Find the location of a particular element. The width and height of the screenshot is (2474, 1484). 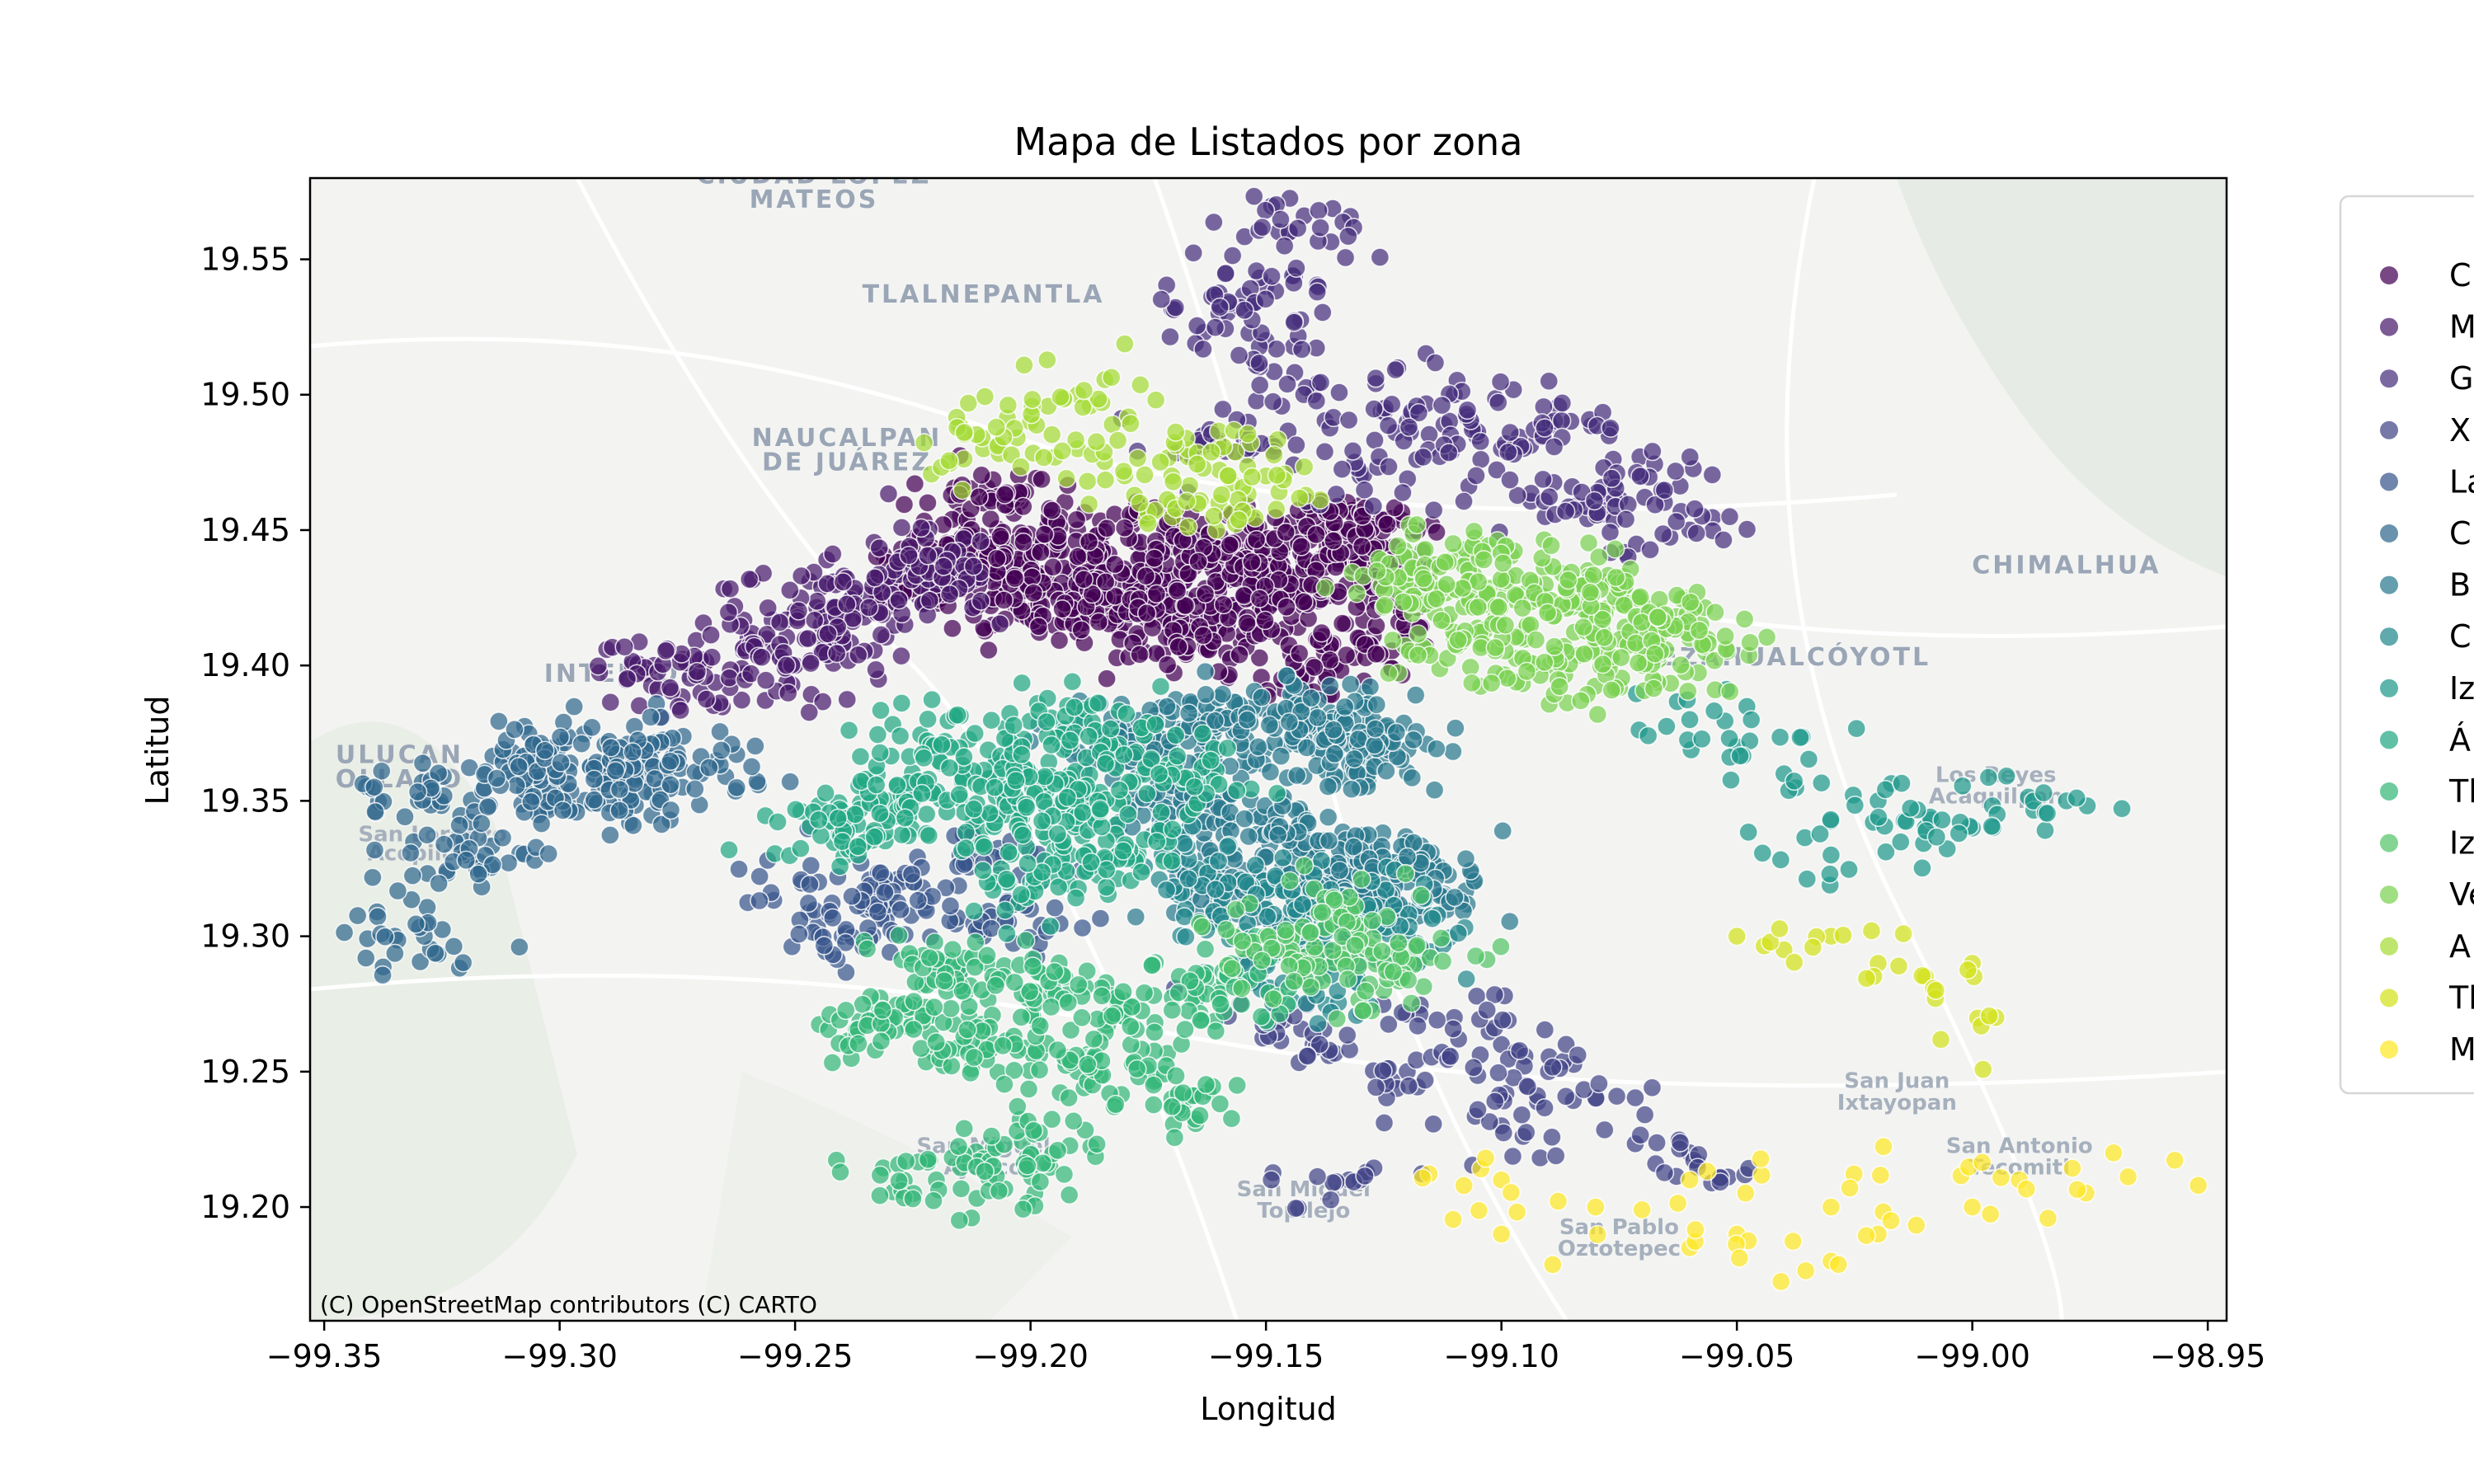

legend-label: M is located at coordinates (2461, 1049).